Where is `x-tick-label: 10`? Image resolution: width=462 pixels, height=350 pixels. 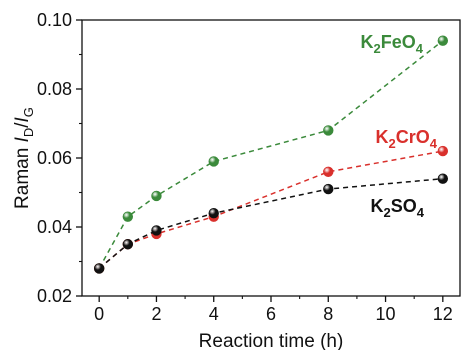 x-tick-label: 10 is located at coordinates (386, 314).